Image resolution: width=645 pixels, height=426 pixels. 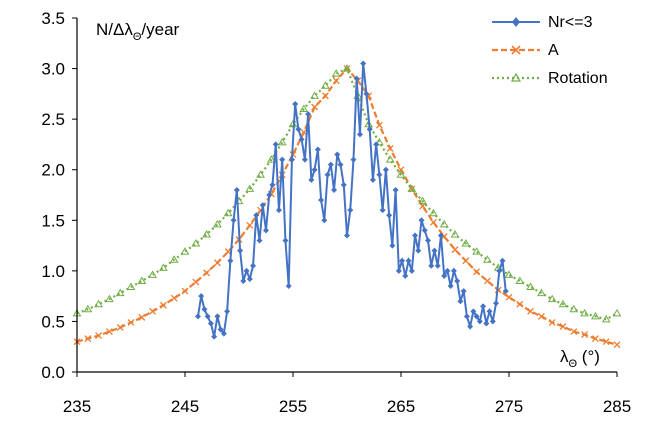 What do you see at coordinates (553, 50) in the screenshot?
I see `legend-label-a: A` at bounding box center [553, 50].